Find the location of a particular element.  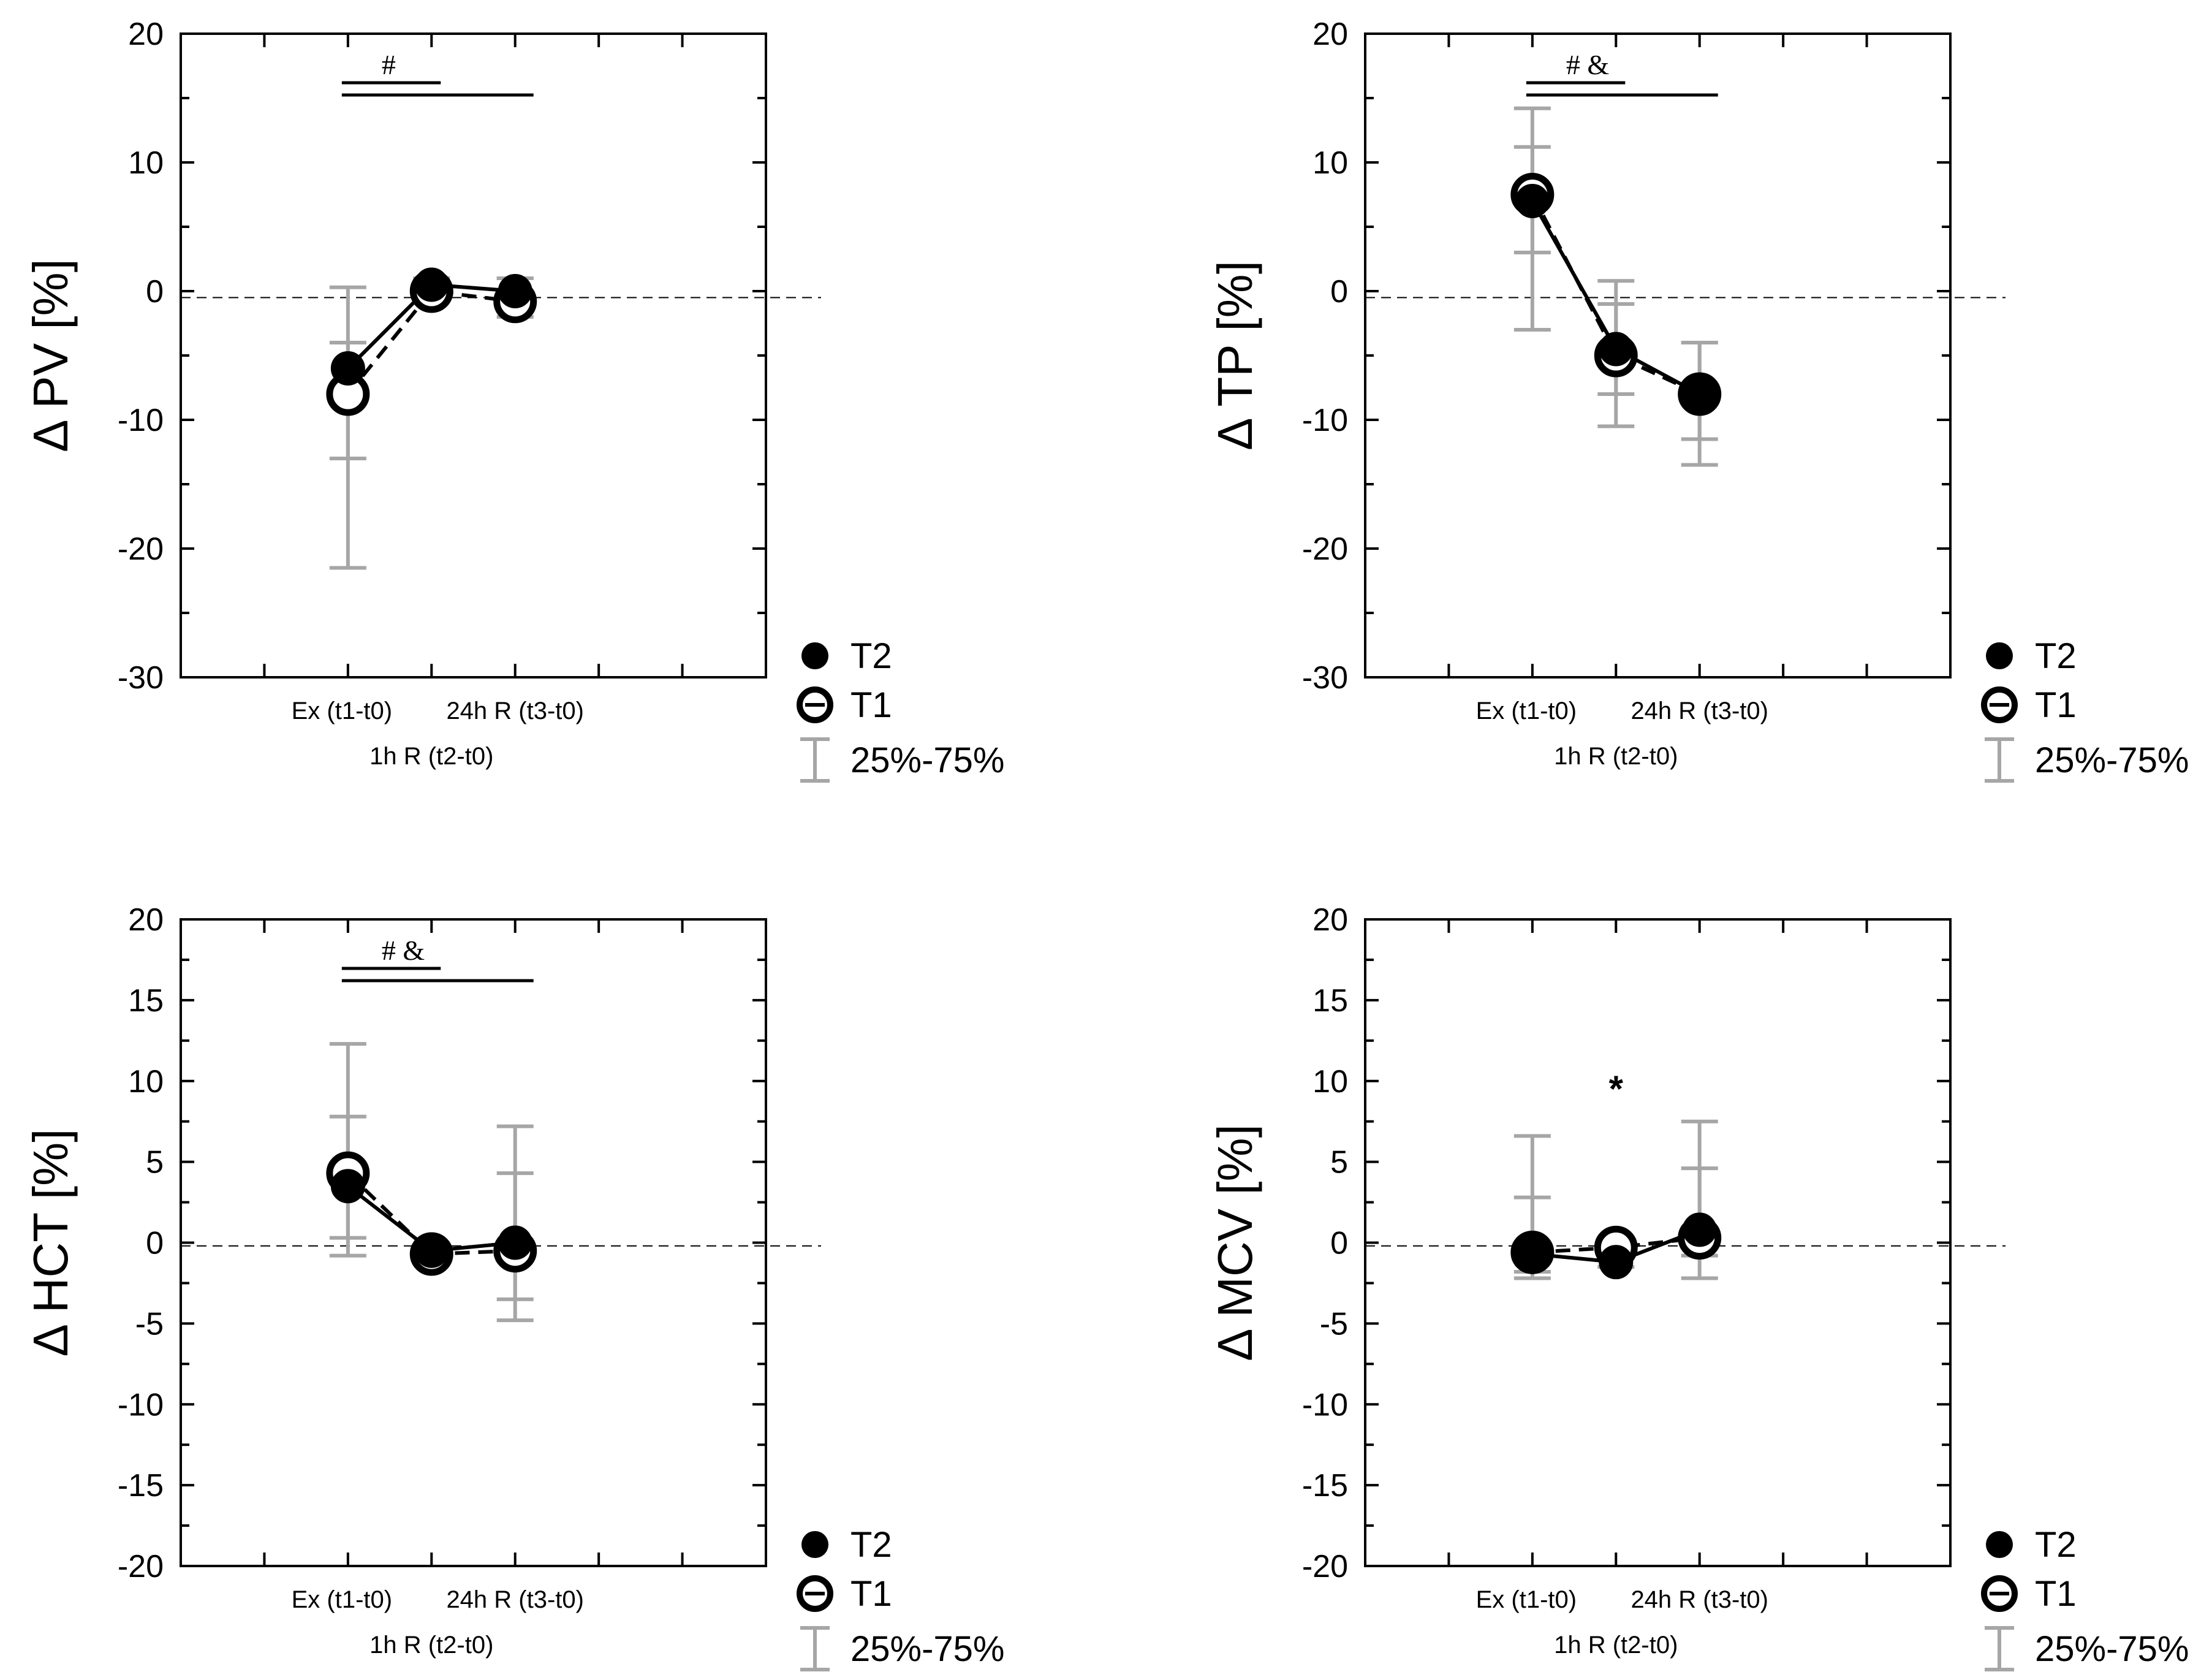

y-axis-label: Δ PV [%] is located at coordinates (50, 355).